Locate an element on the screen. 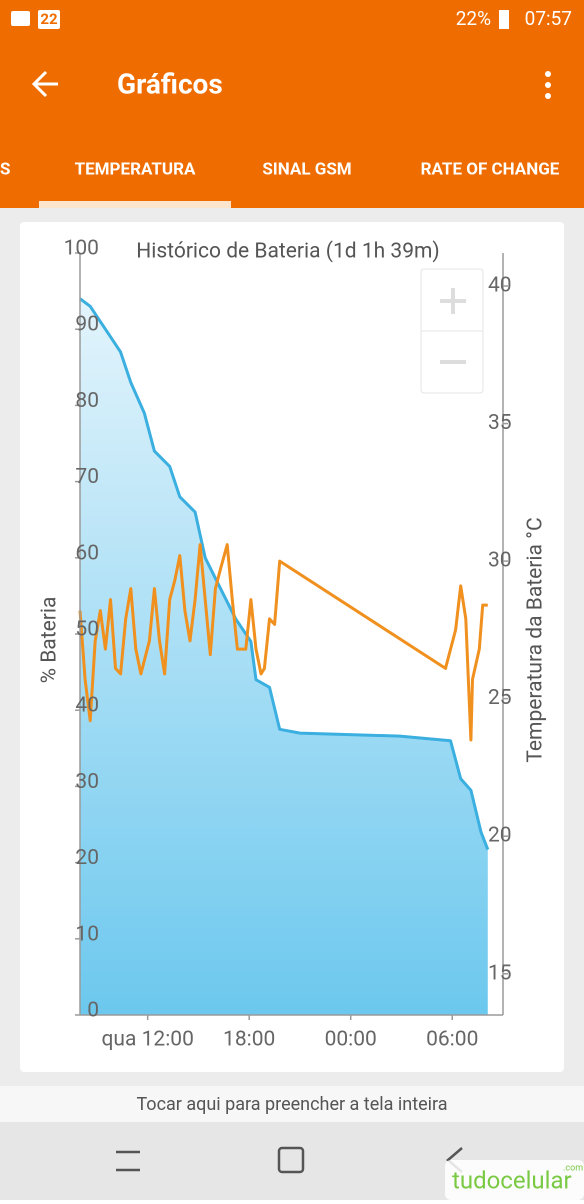  zoom-in is located at coordinates (453, 301).